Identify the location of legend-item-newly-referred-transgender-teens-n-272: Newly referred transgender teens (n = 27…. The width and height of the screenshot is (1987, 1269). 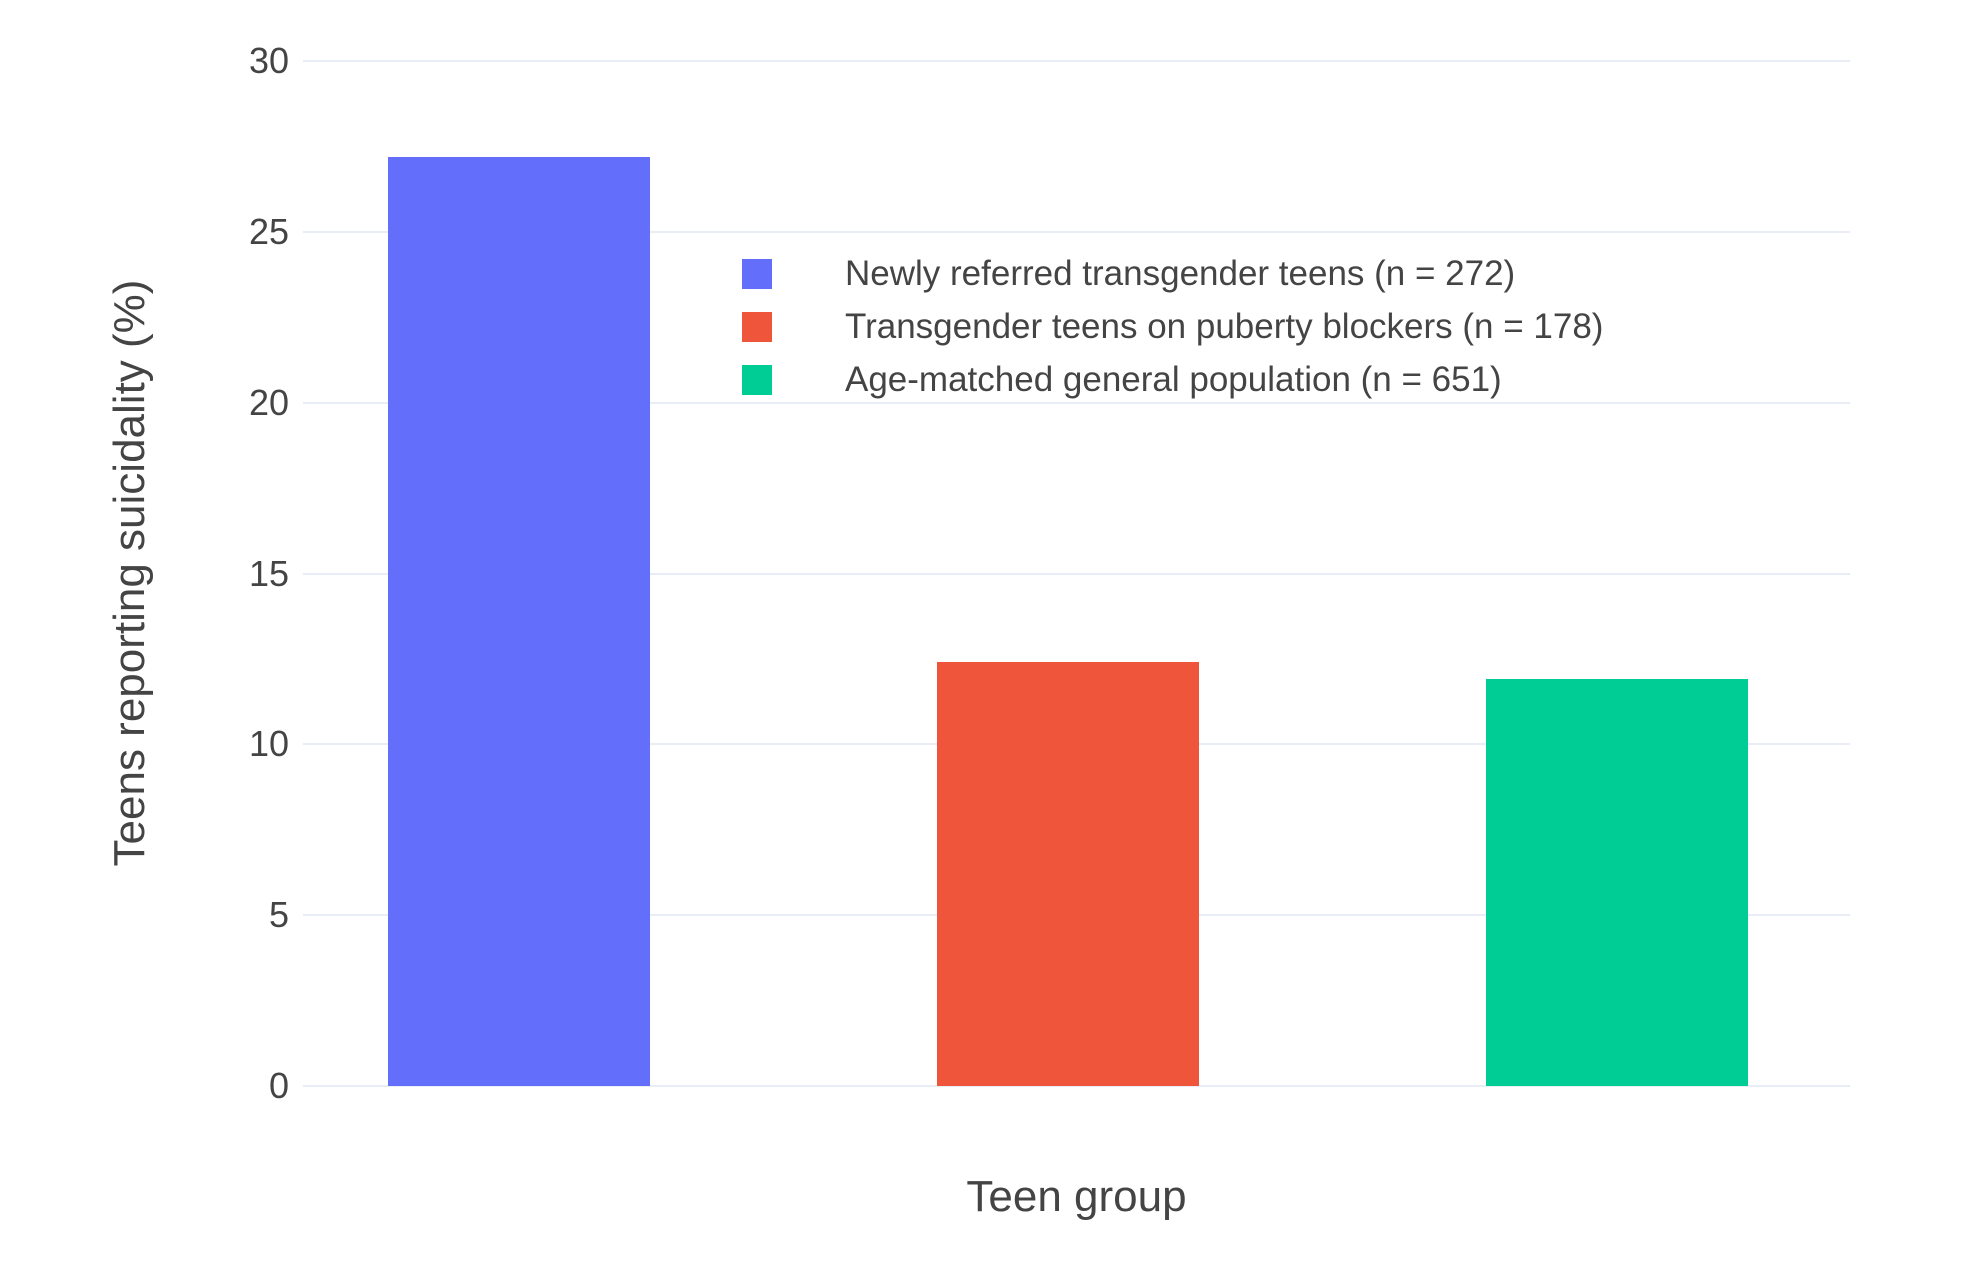
(1172, 273).